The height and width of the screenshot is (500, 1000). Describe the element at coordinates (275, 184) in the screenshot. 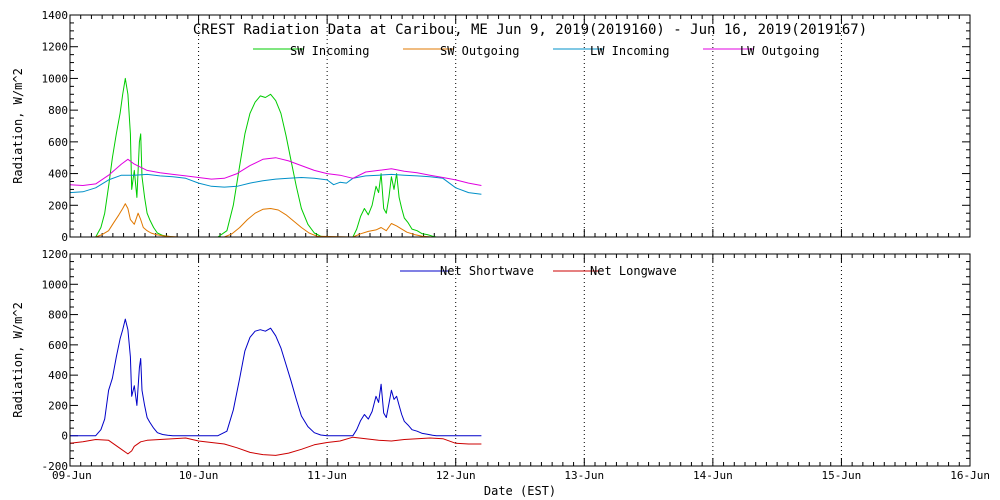

I see `series-line-lw_in` at that location.